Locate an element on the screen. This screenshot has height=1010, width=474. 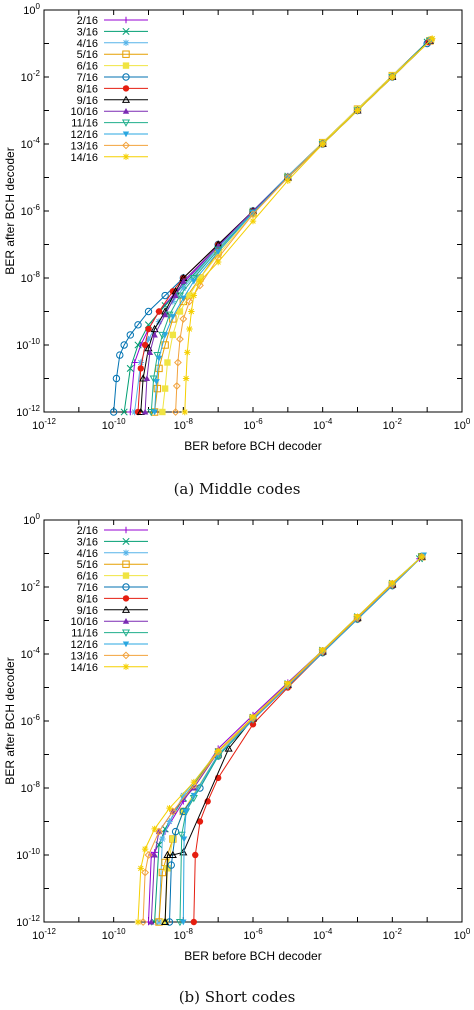
caption-middle-codes: (a) Middle codes is located at coordinates (237, 489).